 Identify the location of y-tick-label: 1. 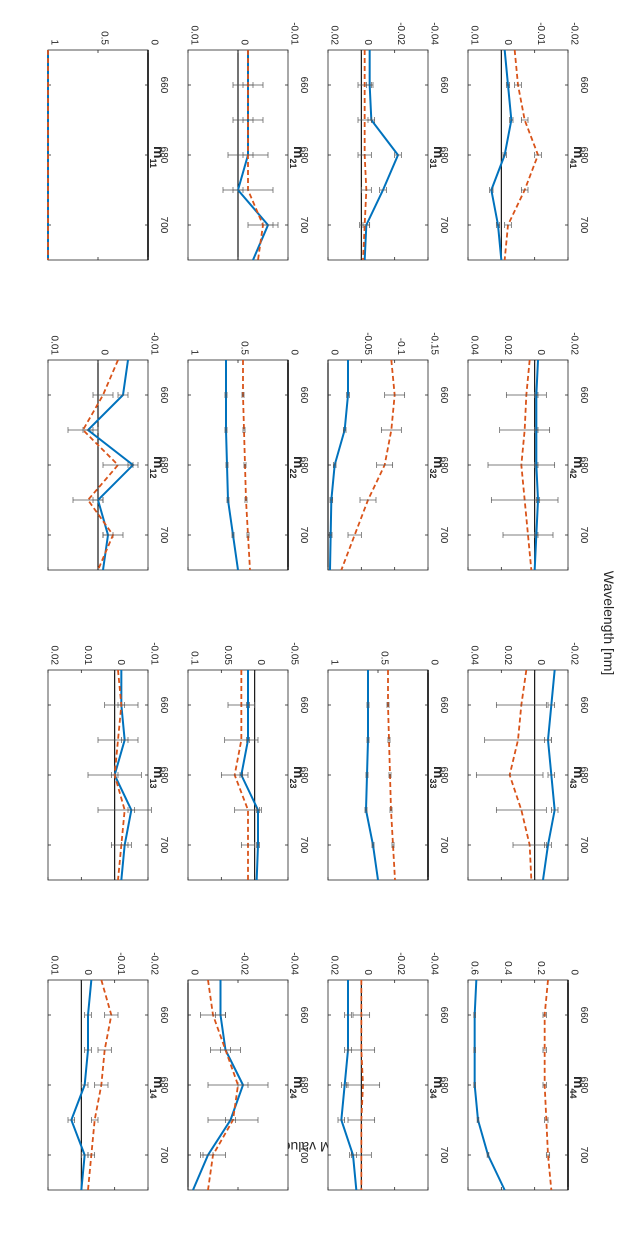
(334, 662).